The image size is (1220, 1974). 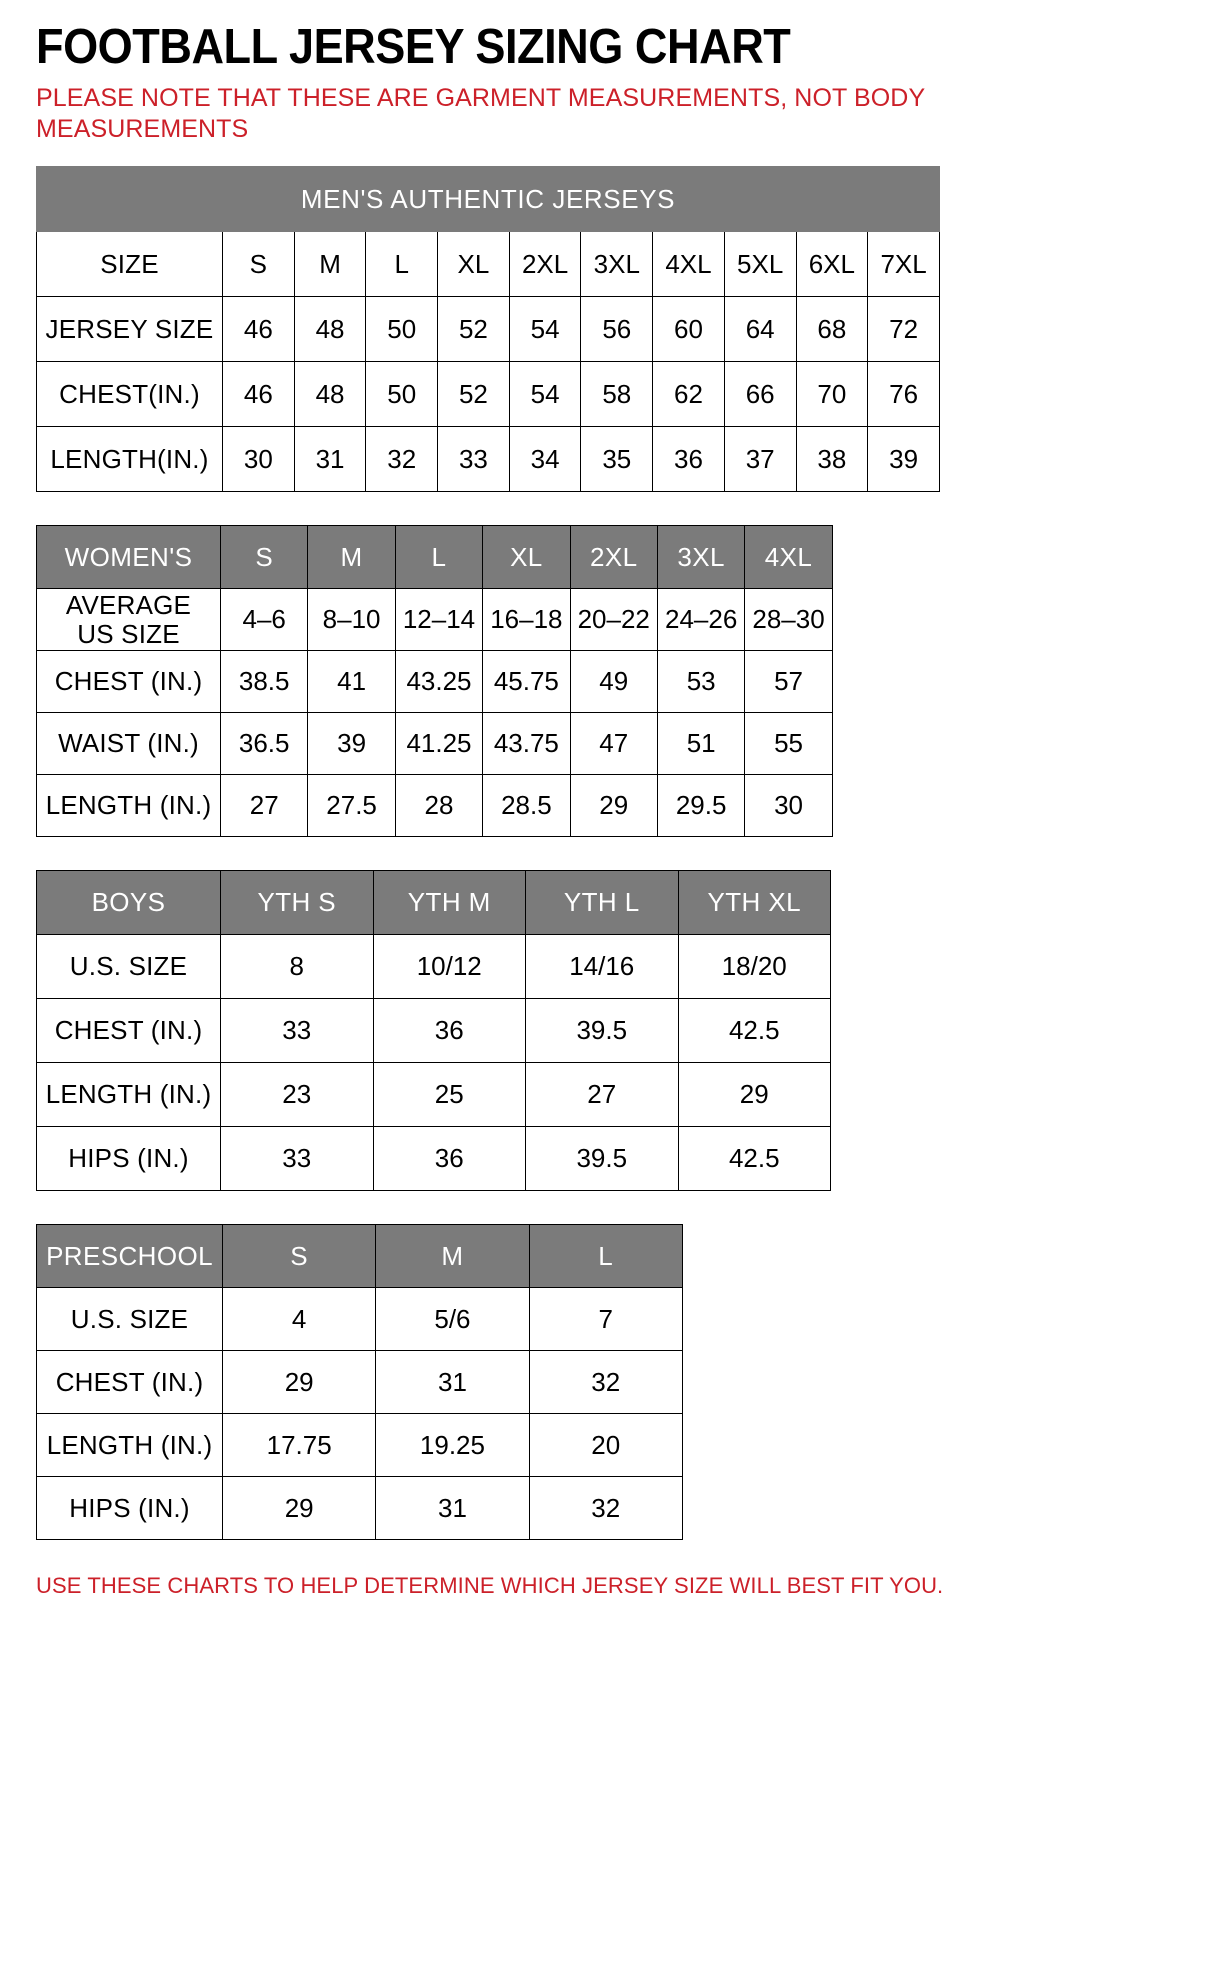 What do you see at coordinates (754, 903) in the screenshot?
I see `column-header-yth-xl: YTH XL` at bounding box center [754, 903].